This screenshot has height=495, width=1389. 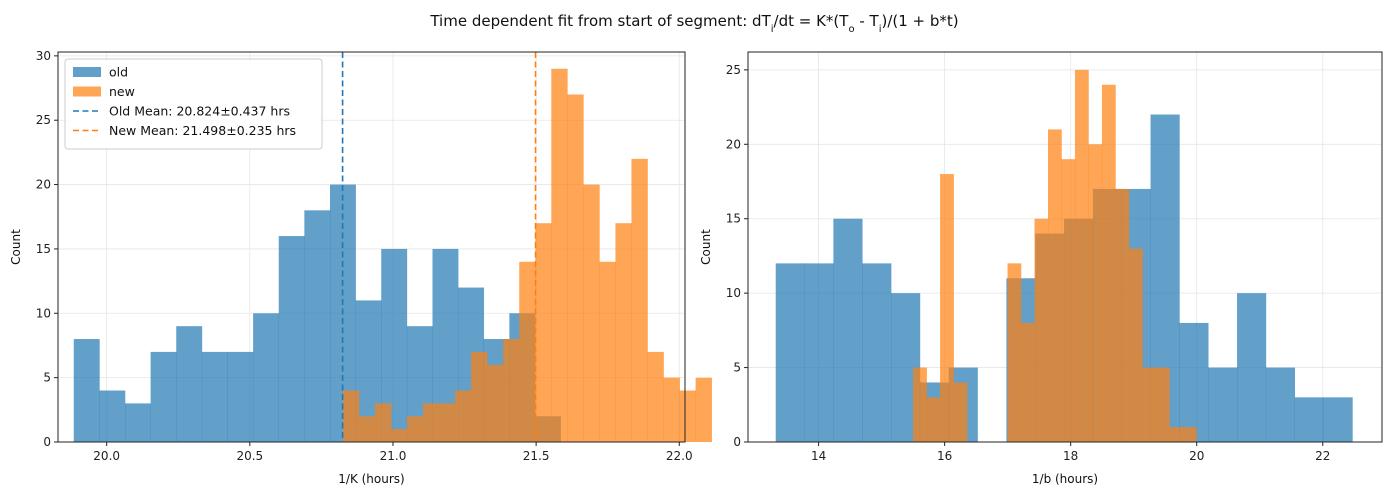 What do you see at coordinates (1070, 456) in the screenshot?
I see `x-tick-label: 18` at bounding box center [1070, 456].